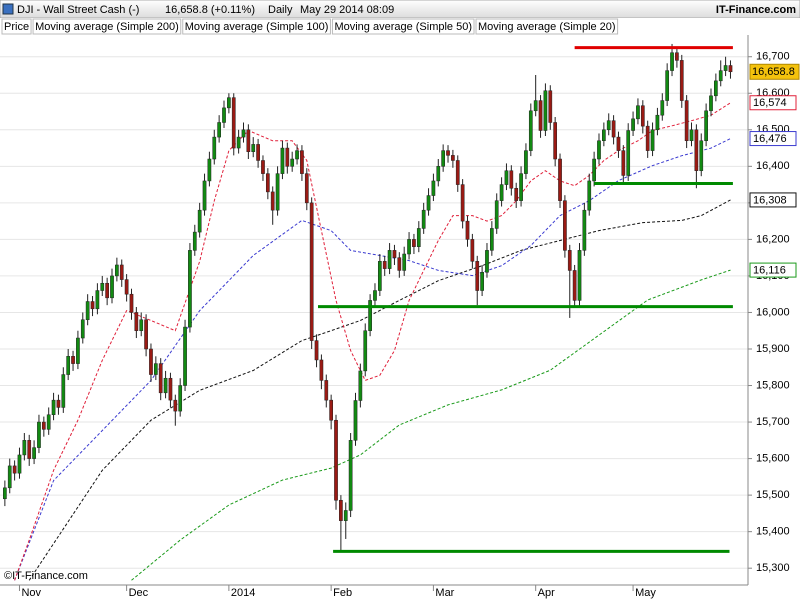 The height and width of the screenshot is (600, 800). I want to click on timestamp: May 29 2014 08:09, so click(347, 10).